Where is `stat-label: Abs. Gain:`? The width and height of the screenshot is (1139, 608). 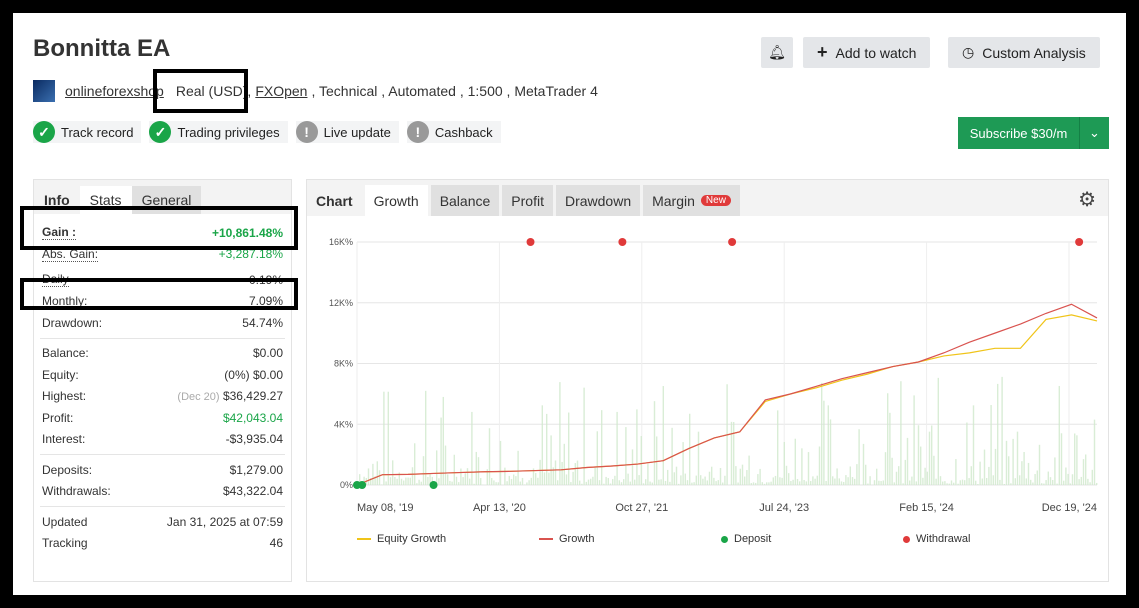 stat-label: Abs. Gain: is located at coordinates (70, 254).